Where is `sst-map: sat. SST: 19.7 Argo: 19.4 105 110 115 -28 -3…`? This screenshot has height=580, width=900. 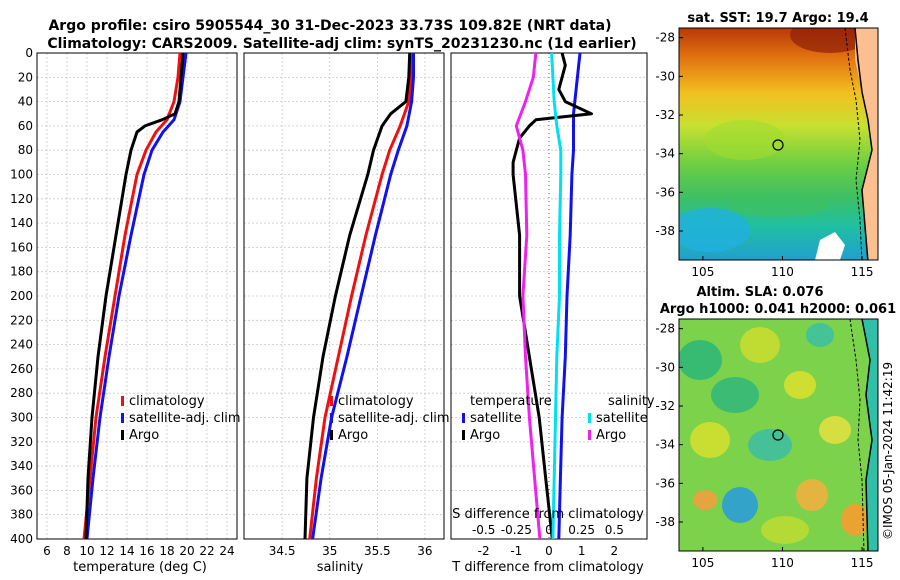 sst-map: sat. SST: 19.7 Argo: 19.4 105 110 115 -28 -3… is located at coordinates (767, 145).